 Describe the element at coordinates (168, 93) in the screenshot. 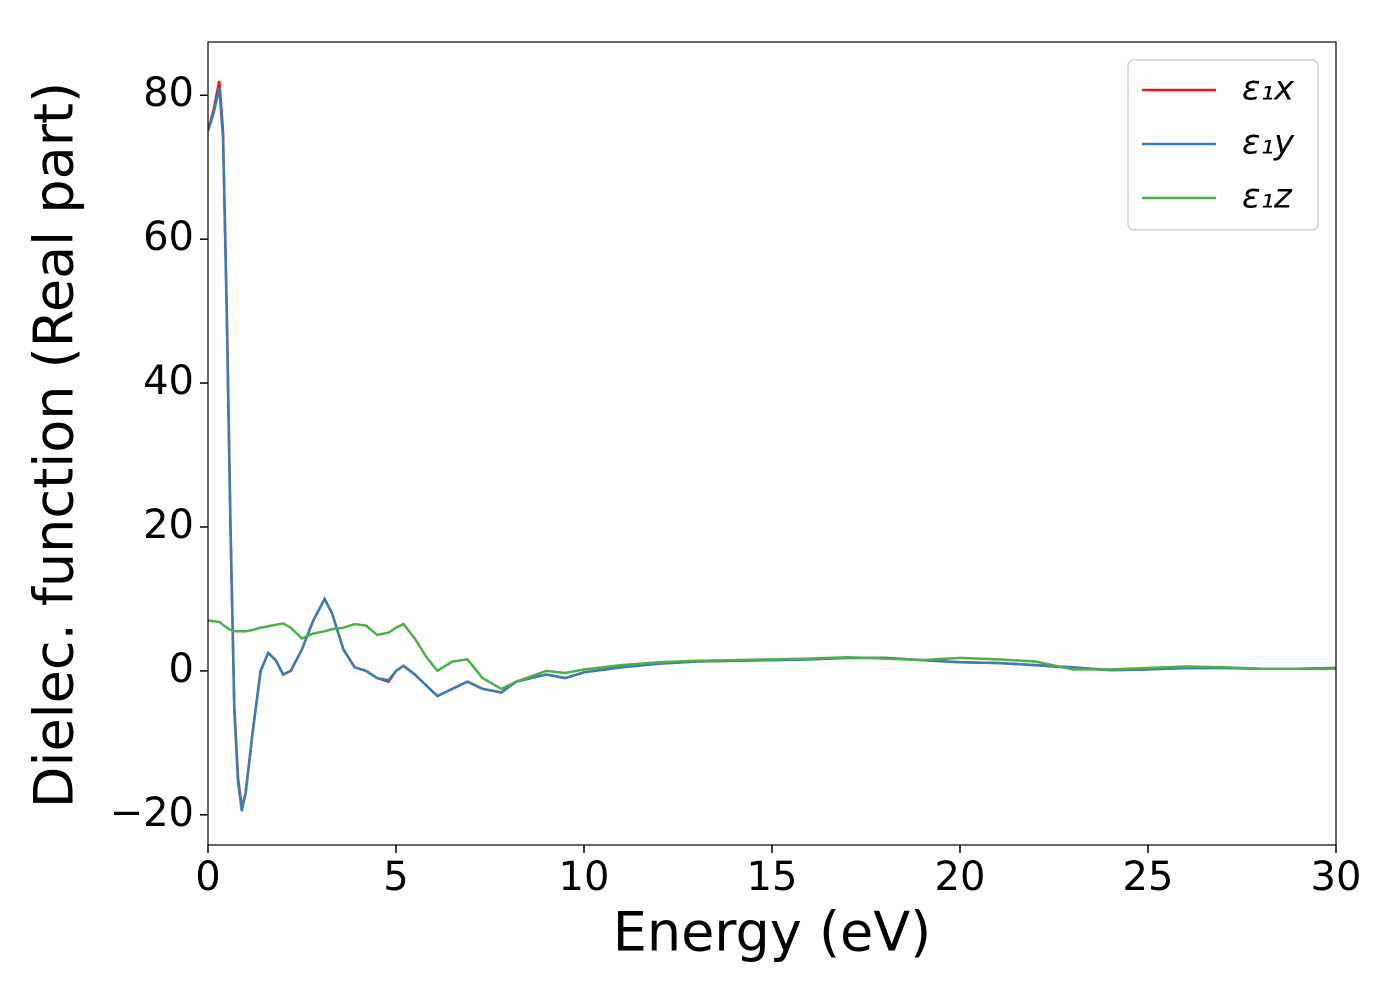

I see `y-tick-label: 80` at that location.